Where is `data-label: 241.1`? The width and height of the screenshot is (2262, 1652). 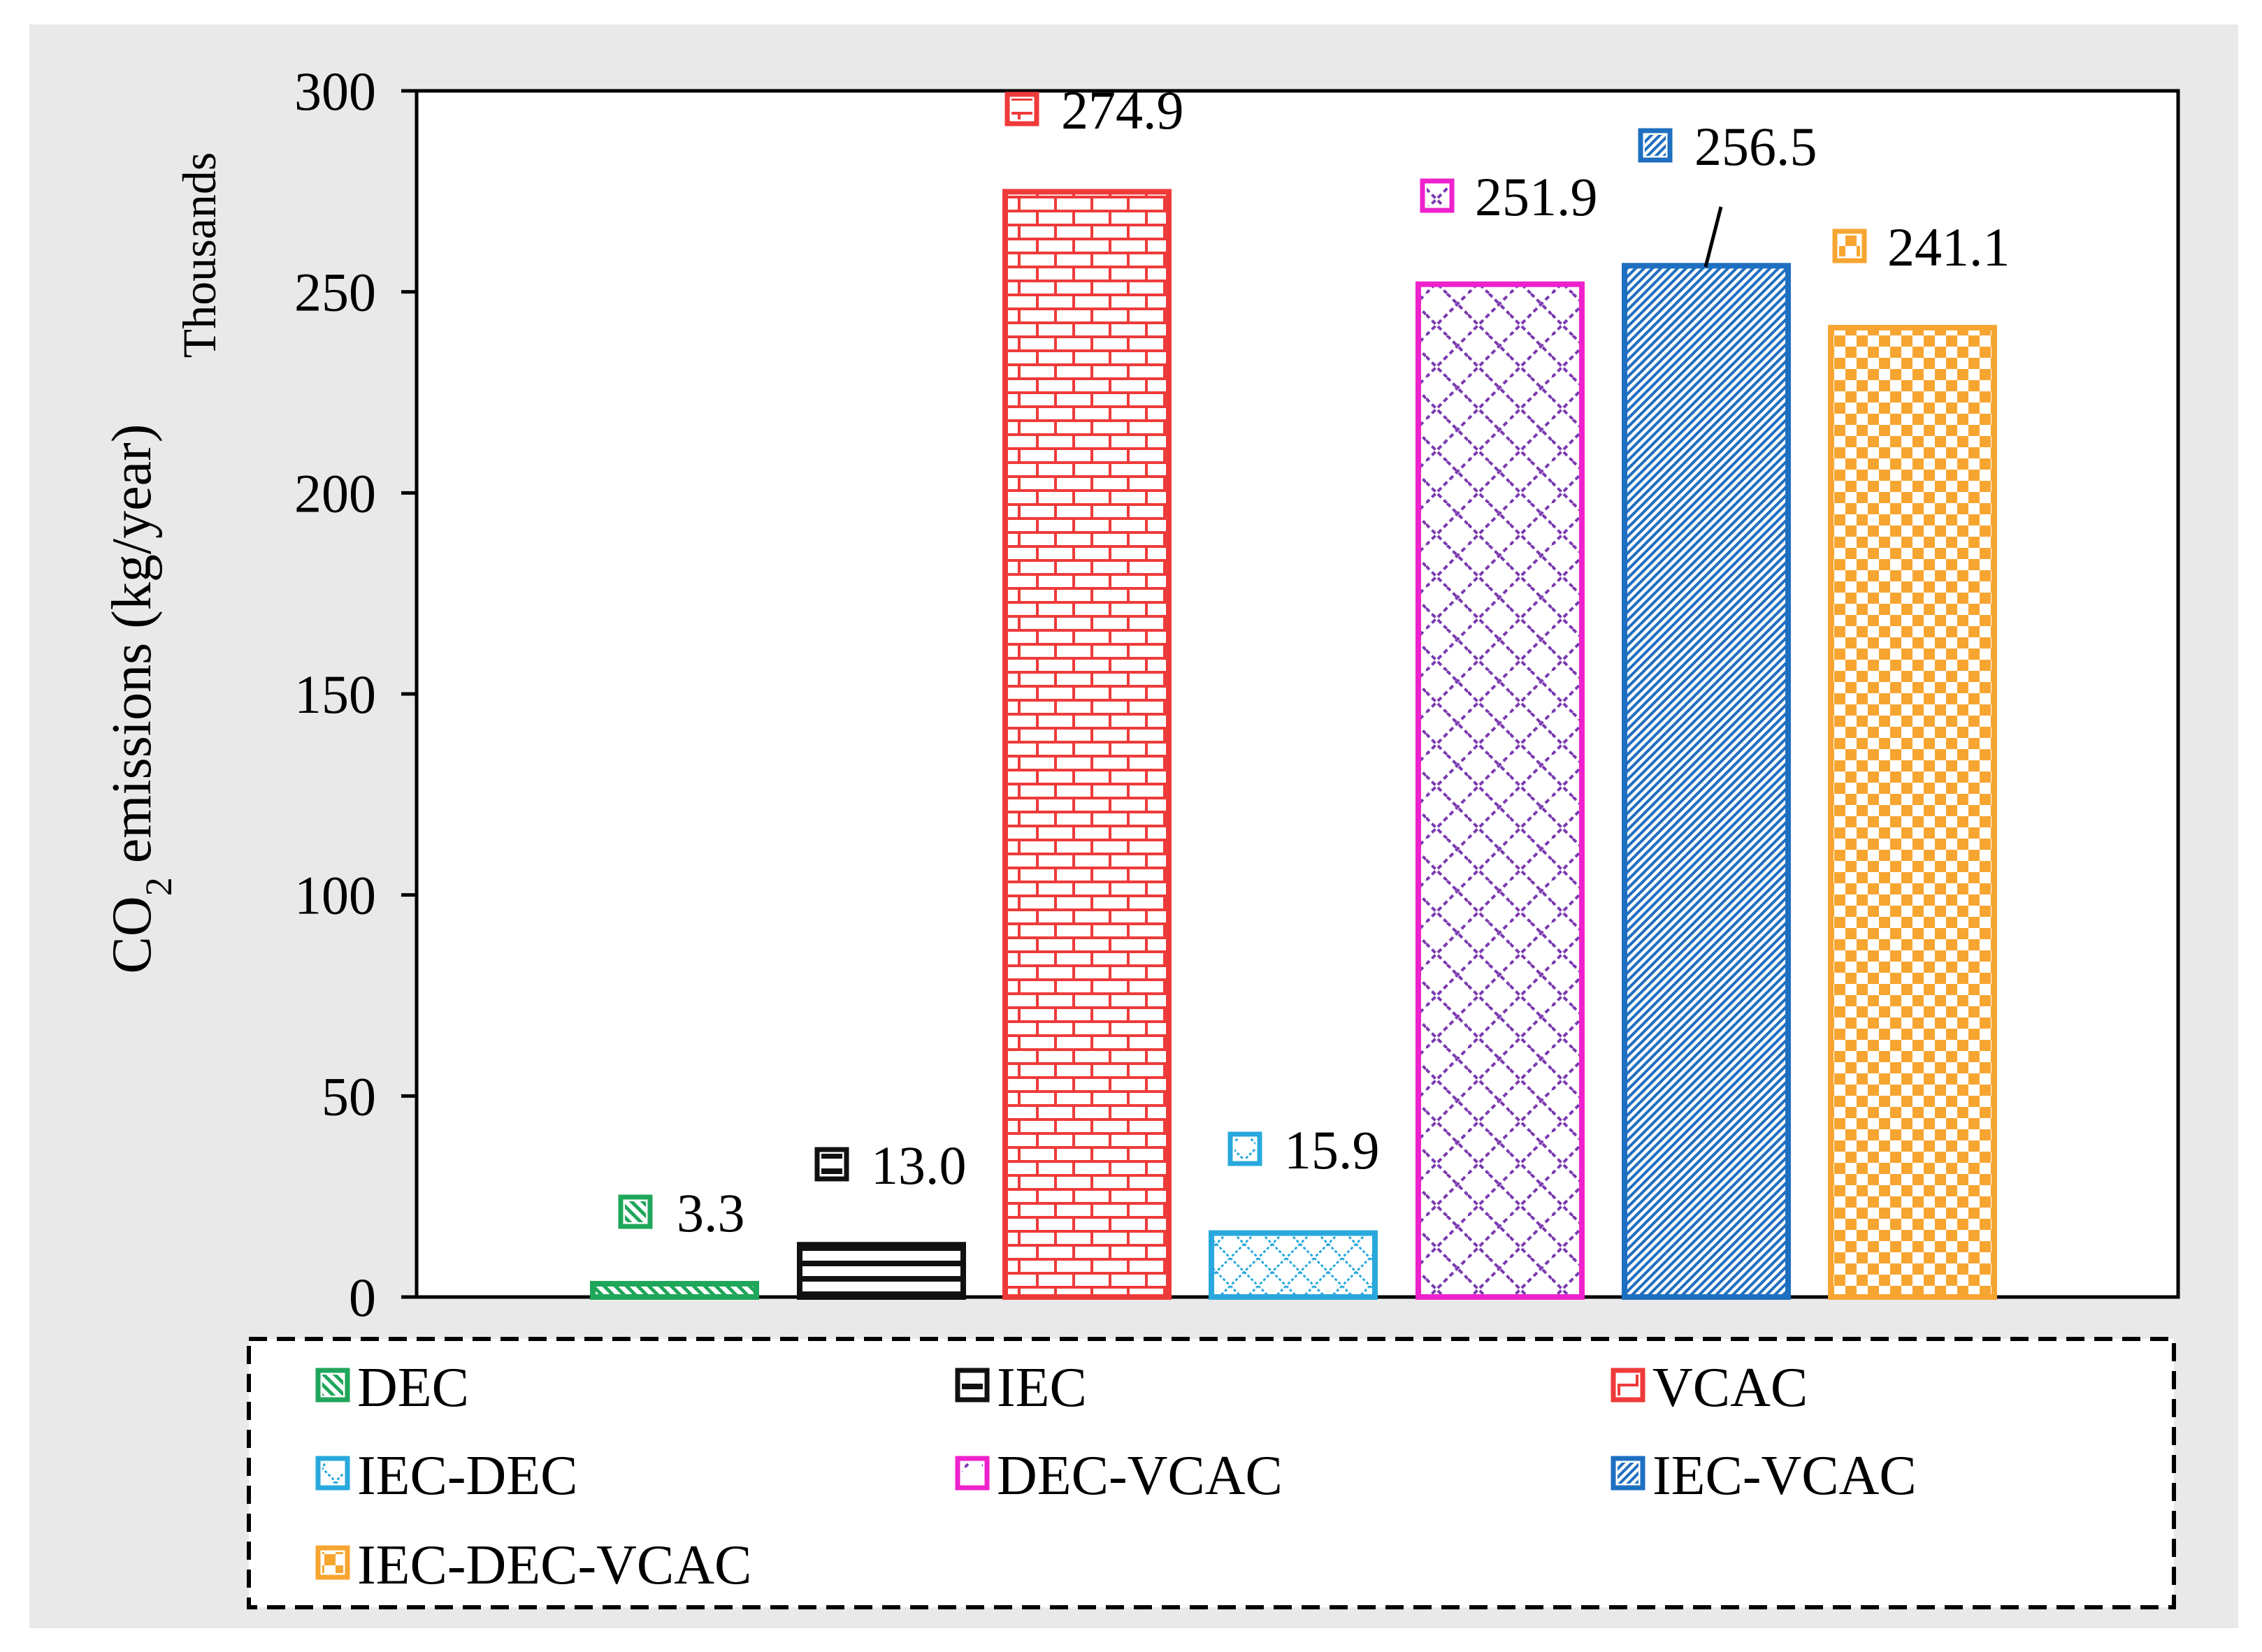
data-label: 241.1 is located at coordinates (1948, 247).